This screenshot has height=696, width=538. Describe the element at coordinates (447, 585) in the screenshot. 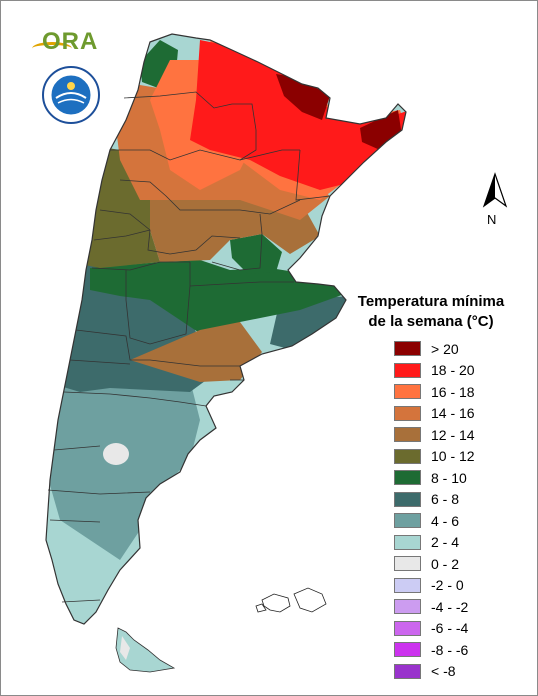

I see `legend-label: -2 - 0` at that location.